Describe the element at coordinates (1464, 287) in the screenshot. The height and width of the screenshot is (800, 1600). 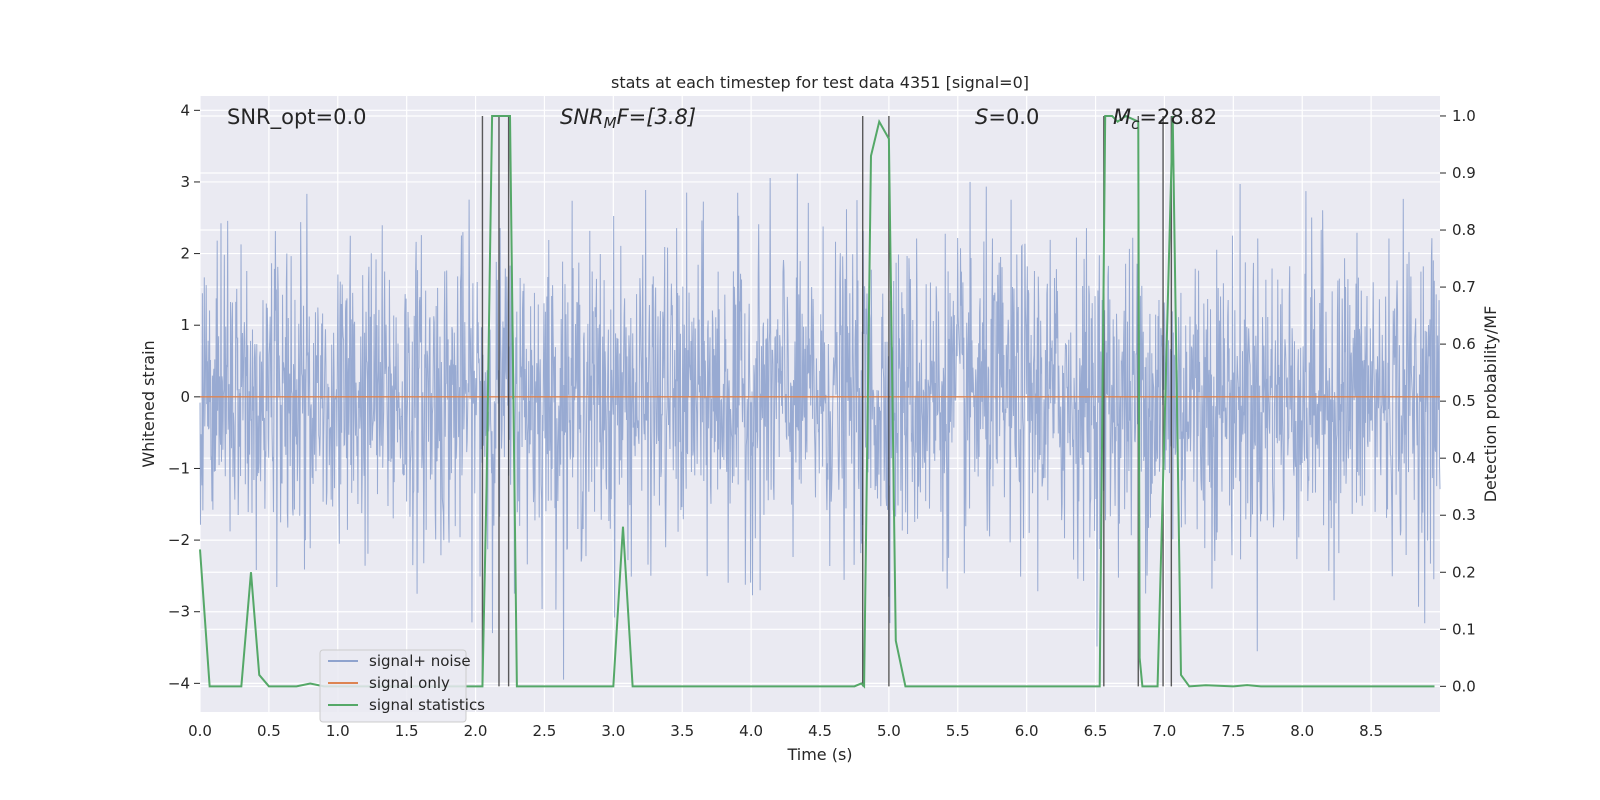
I see `y-tick-label-right: 0.7` at that location.